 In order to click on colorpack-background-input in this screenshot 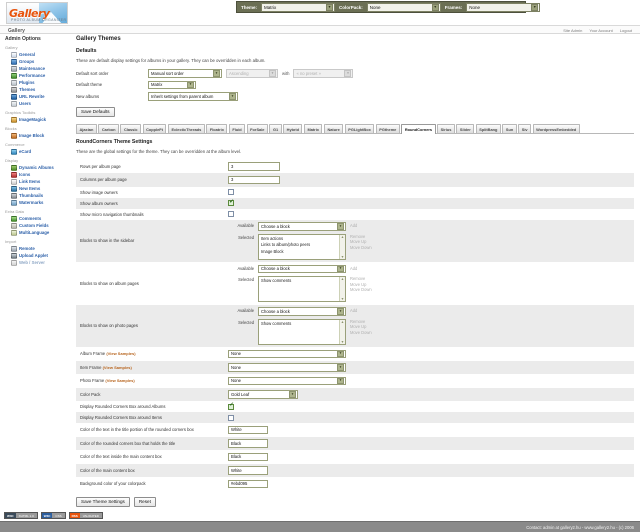, I will do `click(248, 483)`.